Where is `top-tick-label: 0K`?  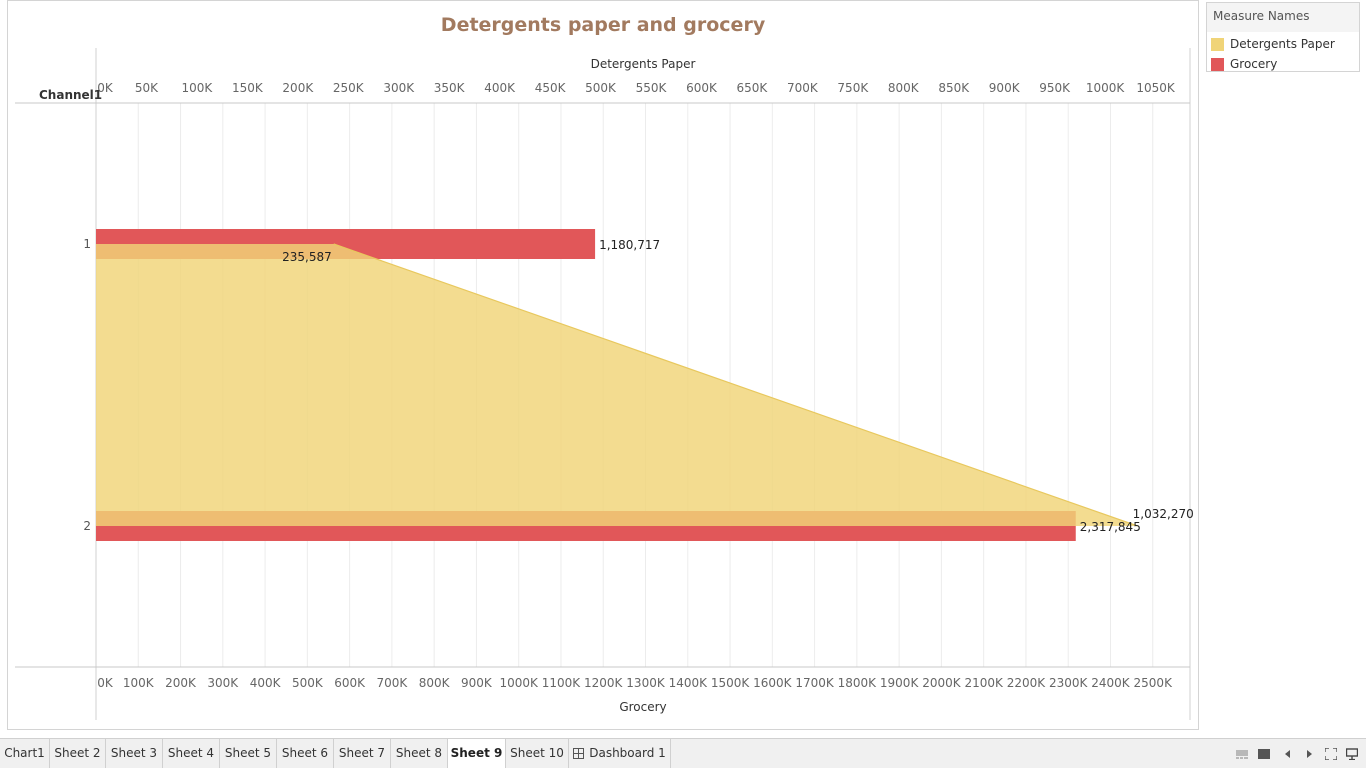 top-tick-label: 0K is located at coordinates (105, 88).